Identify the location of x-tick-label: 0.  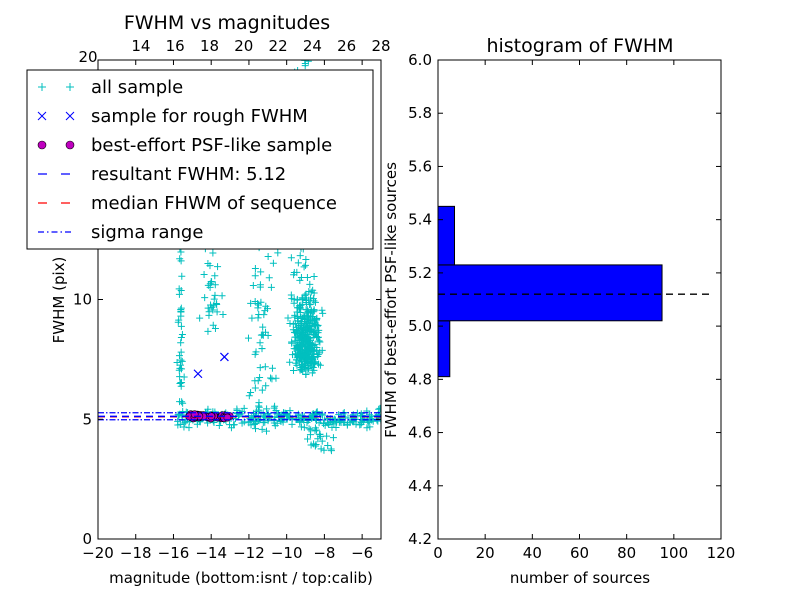
(438, 553).